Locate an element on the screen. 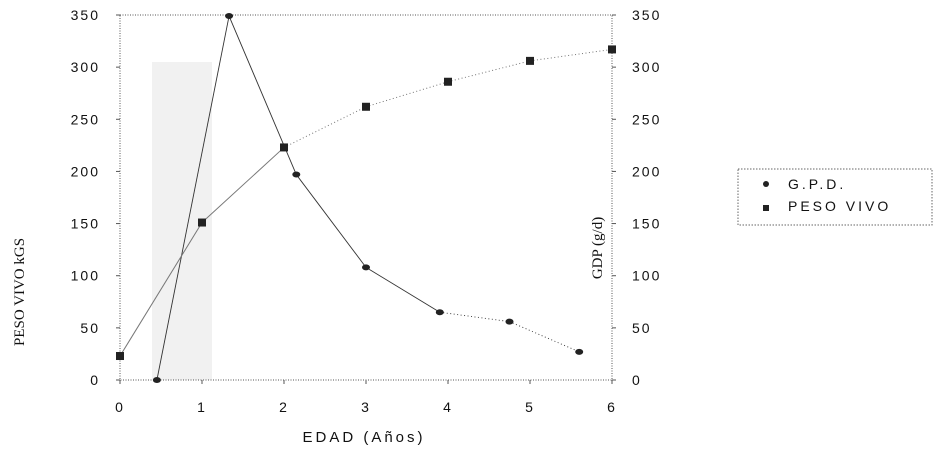 This screenshot has width=934, height=450. x-tick-label: 1 is located at coordinates (202, 407).